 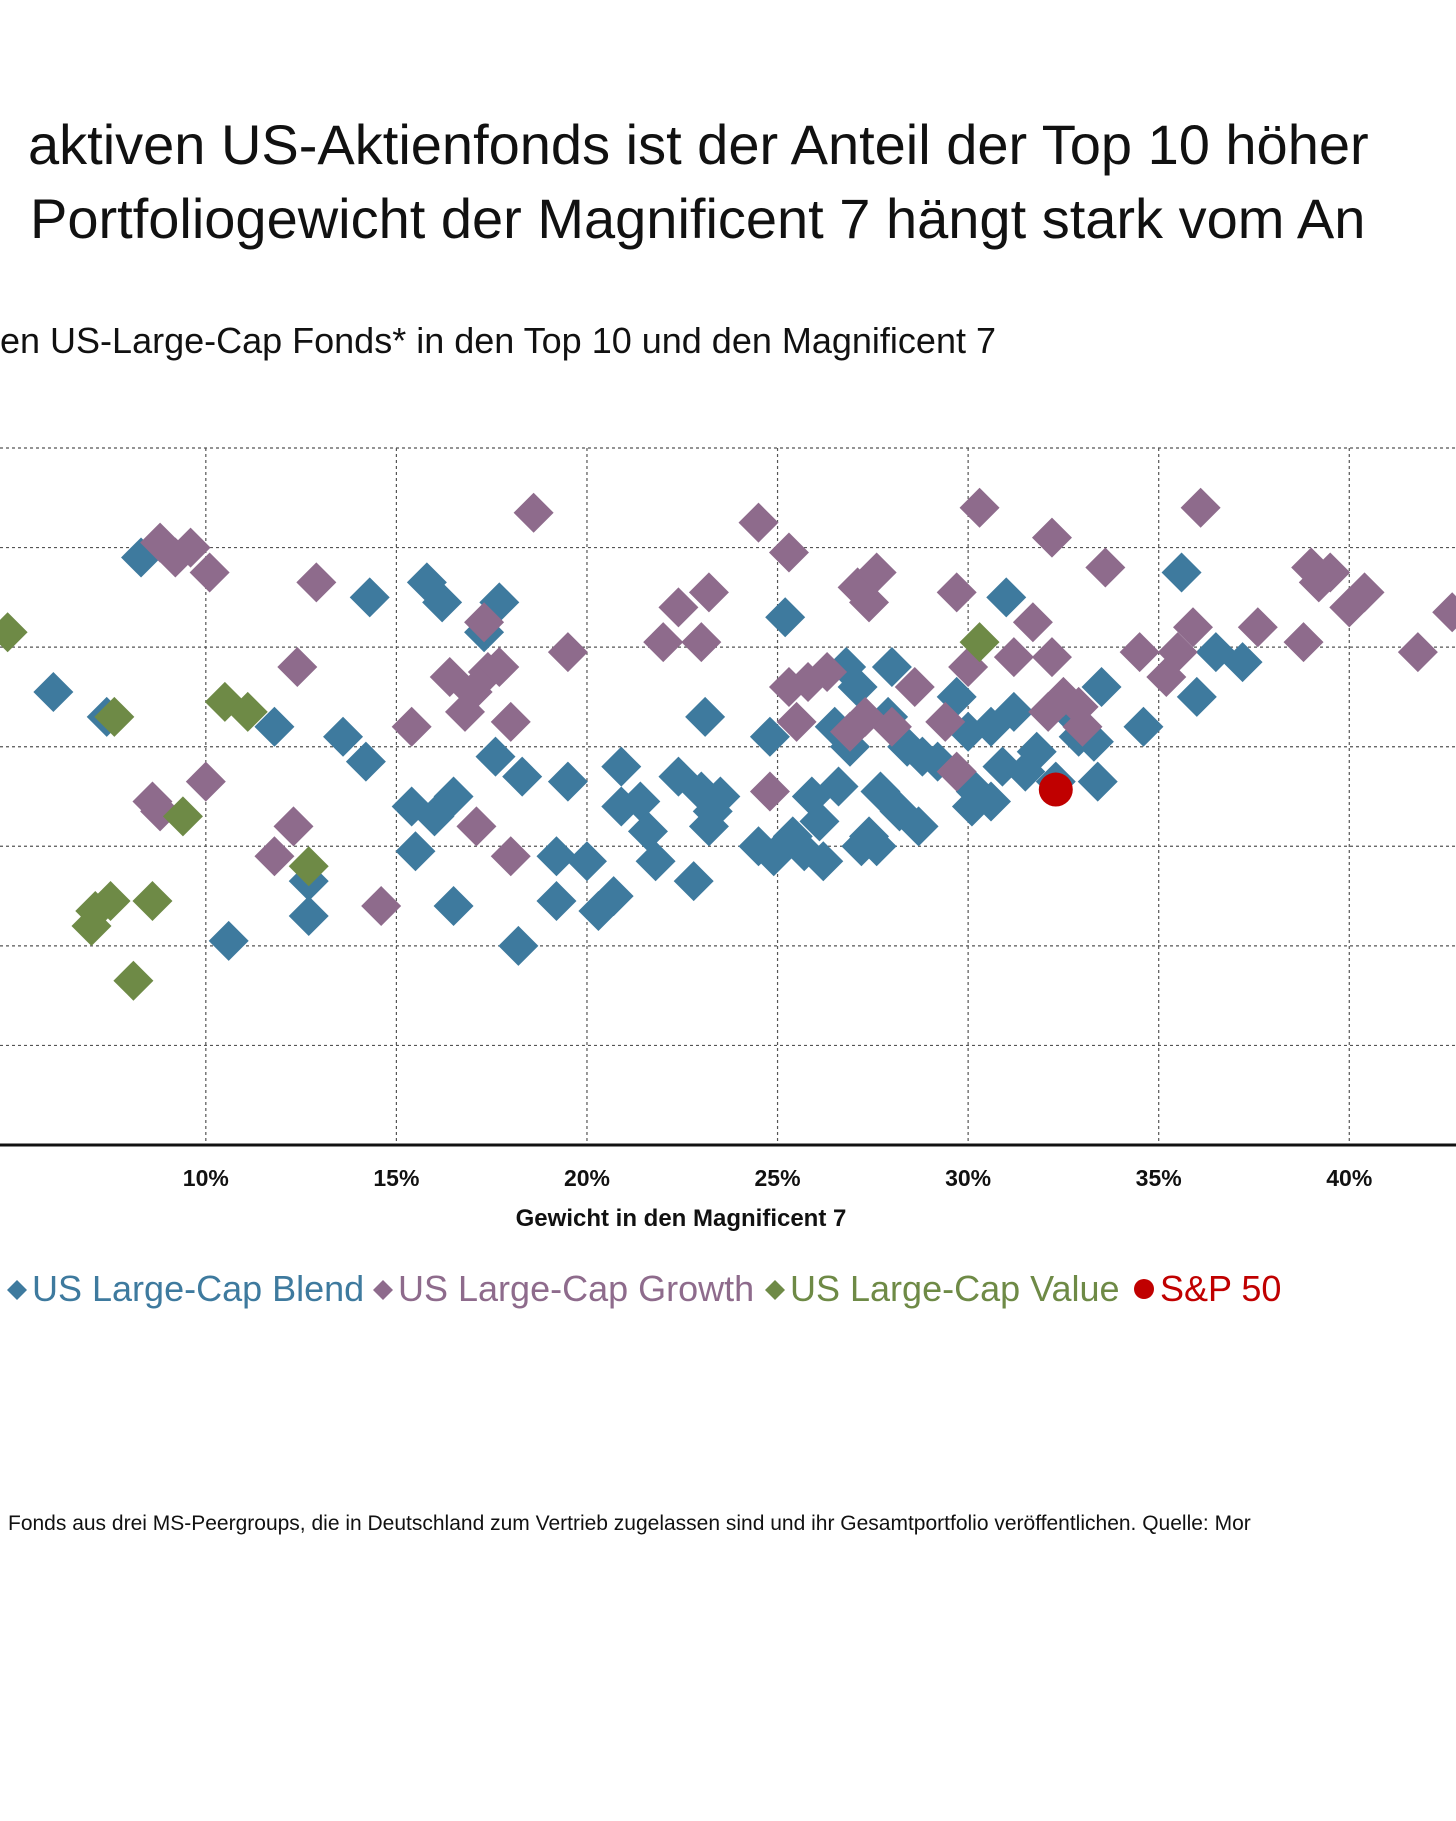 What do you see at coordinates (968, 1178) in the screenshot?
I see `x-tick-label: 30%` at bounding box center [968, 1178].